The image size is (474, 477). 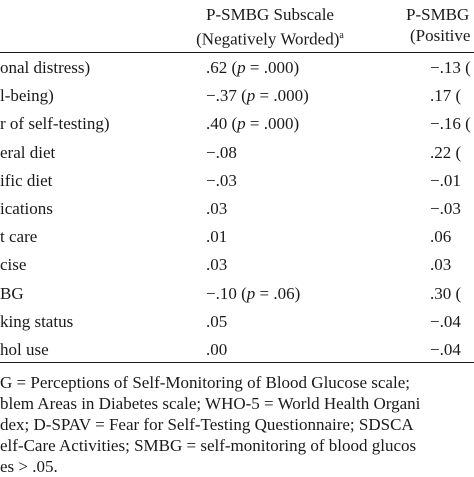 I want to click on positive-coefficient: .03, so click(x=441, y=264).